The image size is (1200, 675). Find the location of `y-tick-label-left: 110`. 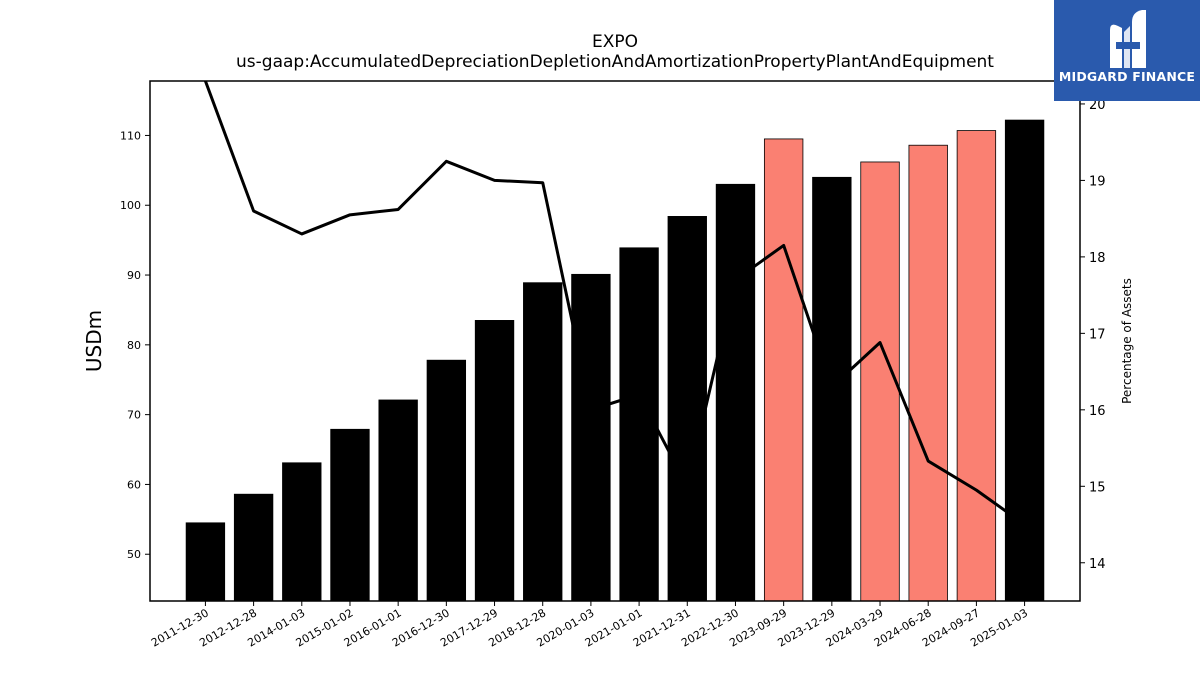

y-tick-label-left: 110 is located at coordinates (130, 135).